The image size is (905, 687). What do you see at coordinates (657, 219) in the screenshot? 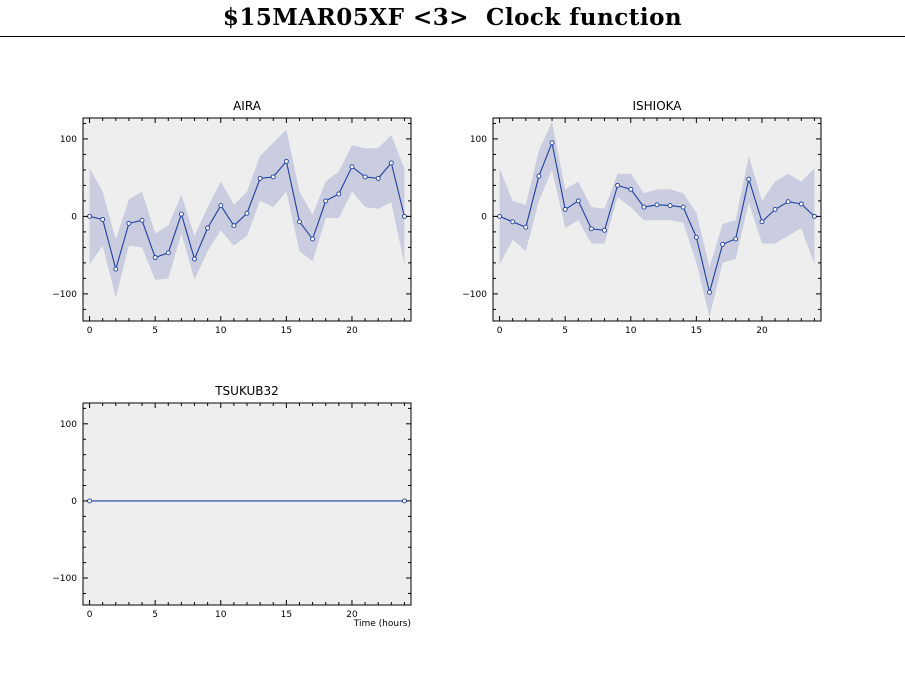
I see `uncertainty-band` at bounding box center [657, 219].